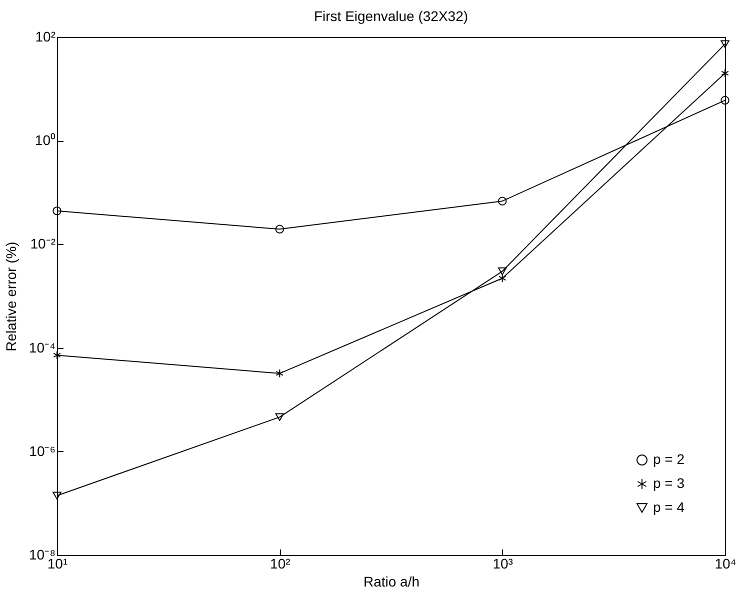 The height and width of the screenshot is (607, 742). What do you see at coordinates (669, 507) in the screenshot?
I see `legend-label: p = 4` at bounding box center [669, 507].